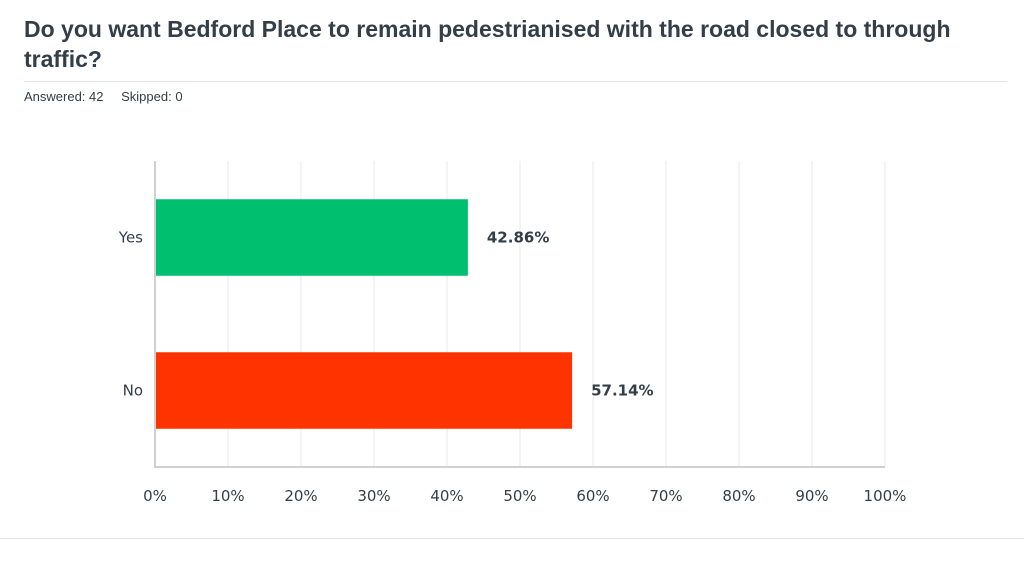 The height and width of the screenshot is (576, 1024). Describe the element at coordinates (312, 237) in the screenshot. I see `bar-yes` at that location.